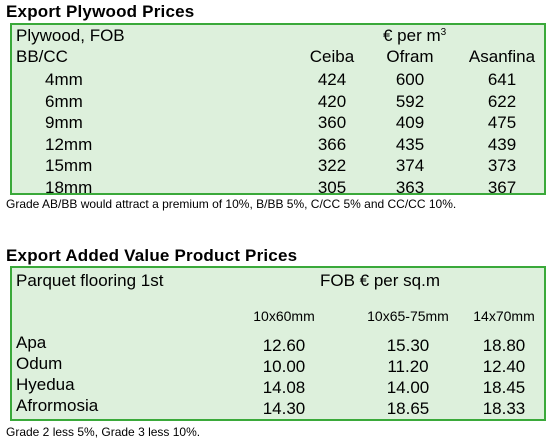 The image size is (554, 443). I want to click on plywood-price-cell: 373, so click(502, 165).